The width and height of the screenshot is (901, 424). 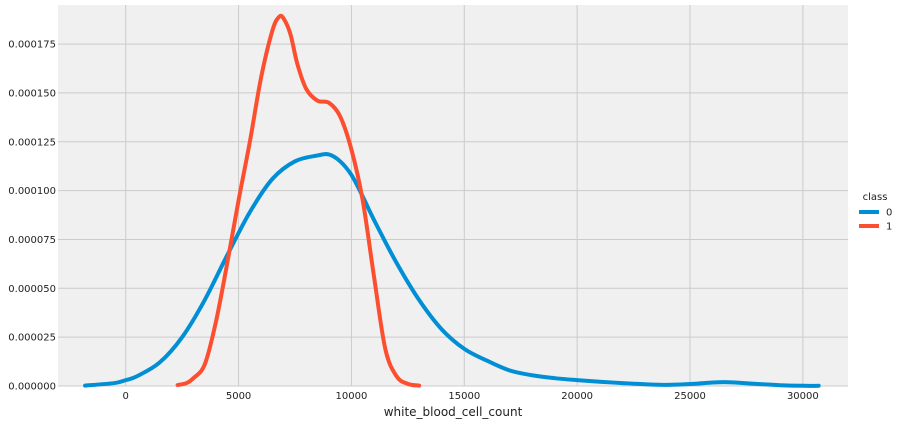 I want to click on y-tick-label: 0.000100, so click(x=32, y=191).